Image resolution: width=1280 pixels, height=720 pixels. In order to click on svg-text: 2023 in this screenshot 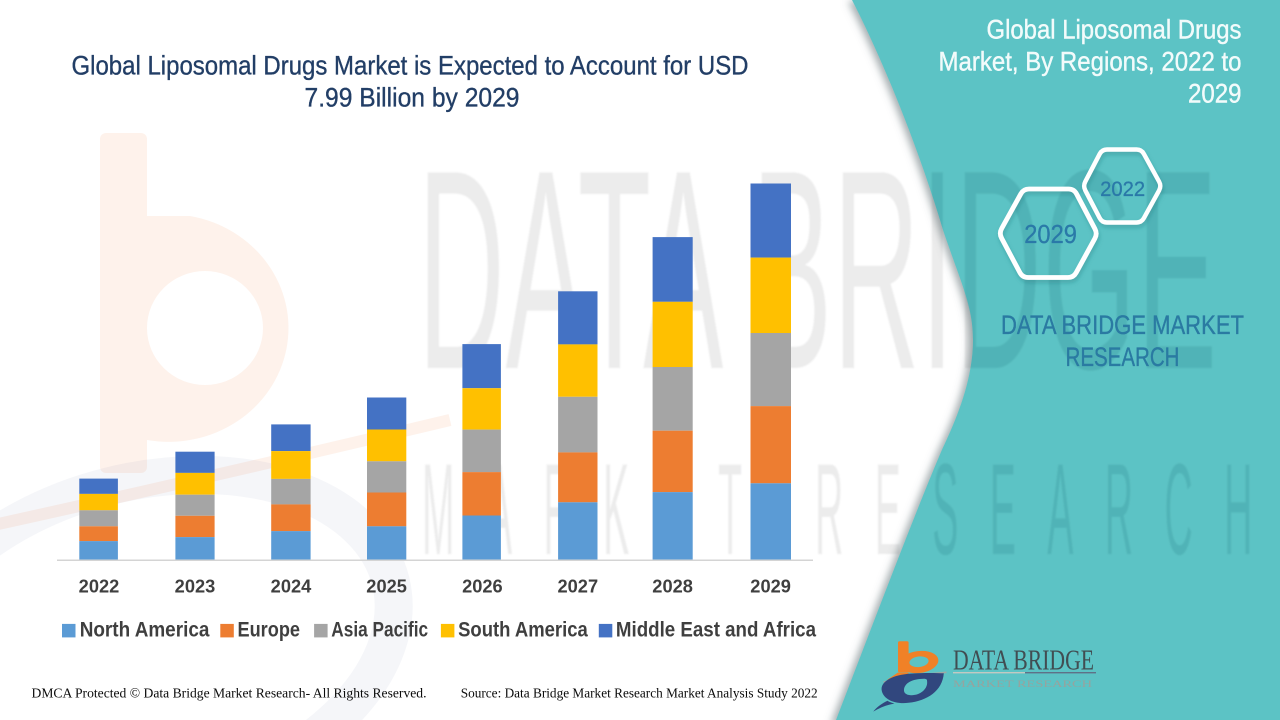, I will do `click(195, 586)`.